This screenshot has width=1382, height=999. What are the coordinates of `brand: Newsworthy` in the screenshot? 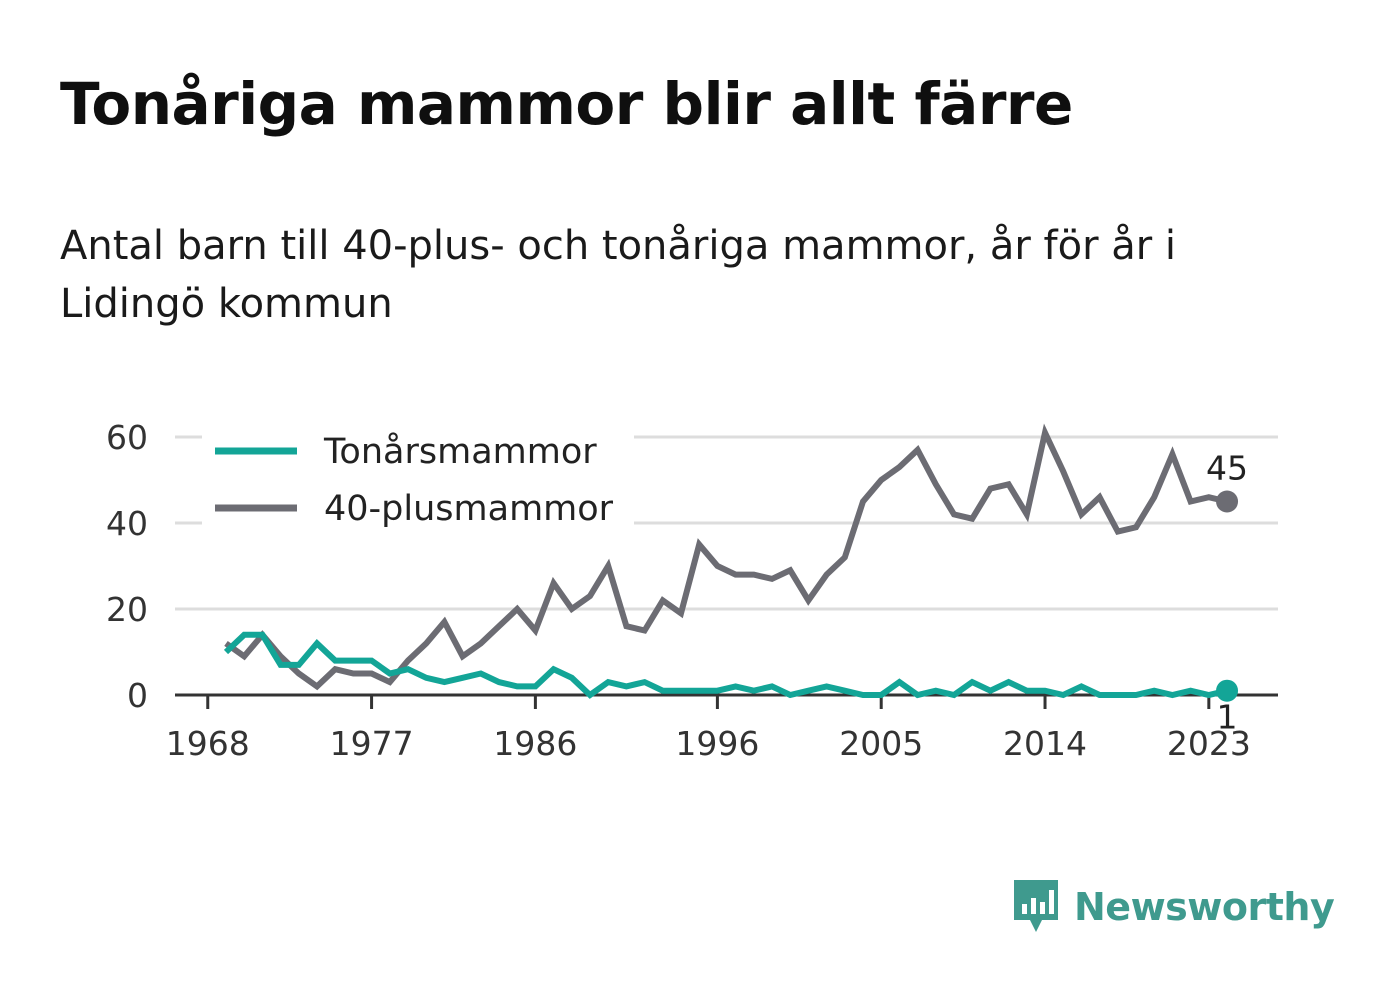 It's located at (1172, 907).